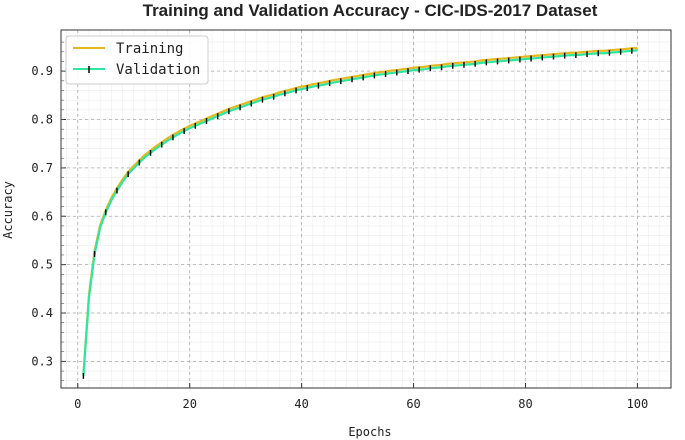 The height and width of the screenshot is (440, 685). Describe the element at coordinates (77, 404) in the screenshot. I see `x-tick-label: 0` at that location.